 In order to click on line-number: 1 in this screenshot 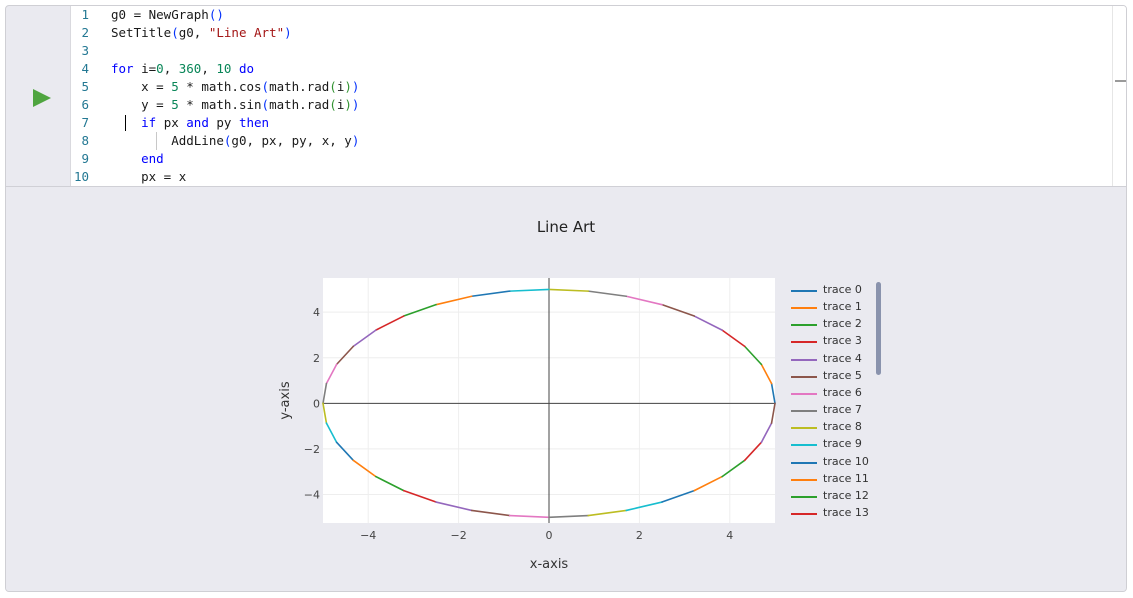, I will do `click(85, 14)`.